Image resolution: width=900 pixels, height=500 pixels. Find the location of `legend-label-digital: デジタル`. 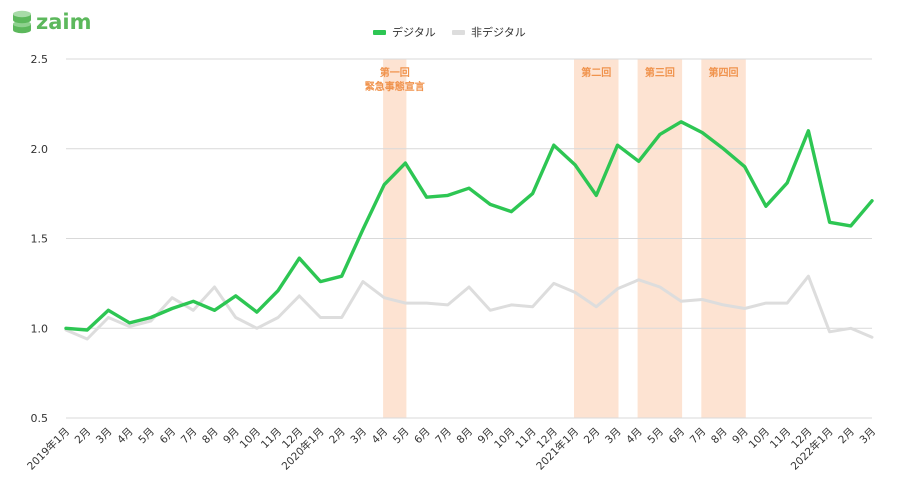

legend-label-digital: デジタル is located at coordinates (414, 32).